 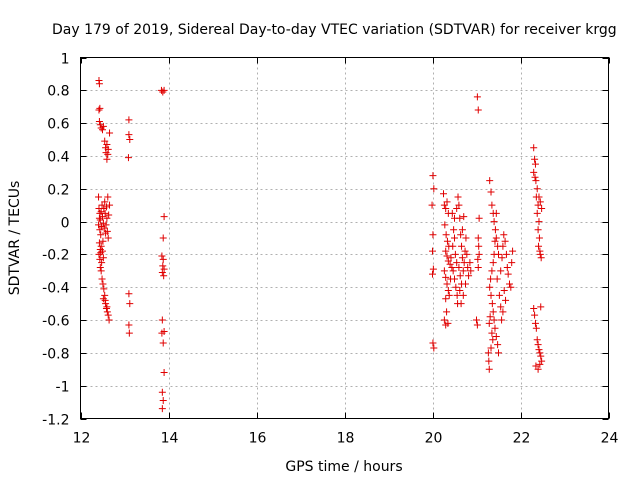 I want to click on y-tick-label: -0.4, so click(x=55, y=289).